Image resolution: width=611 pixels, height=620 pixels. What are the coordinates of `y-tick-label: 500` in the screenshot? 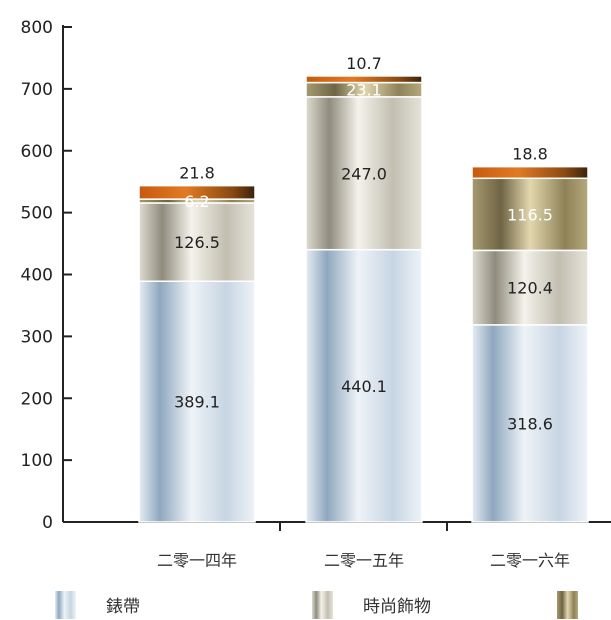 It's located at (37, 214).